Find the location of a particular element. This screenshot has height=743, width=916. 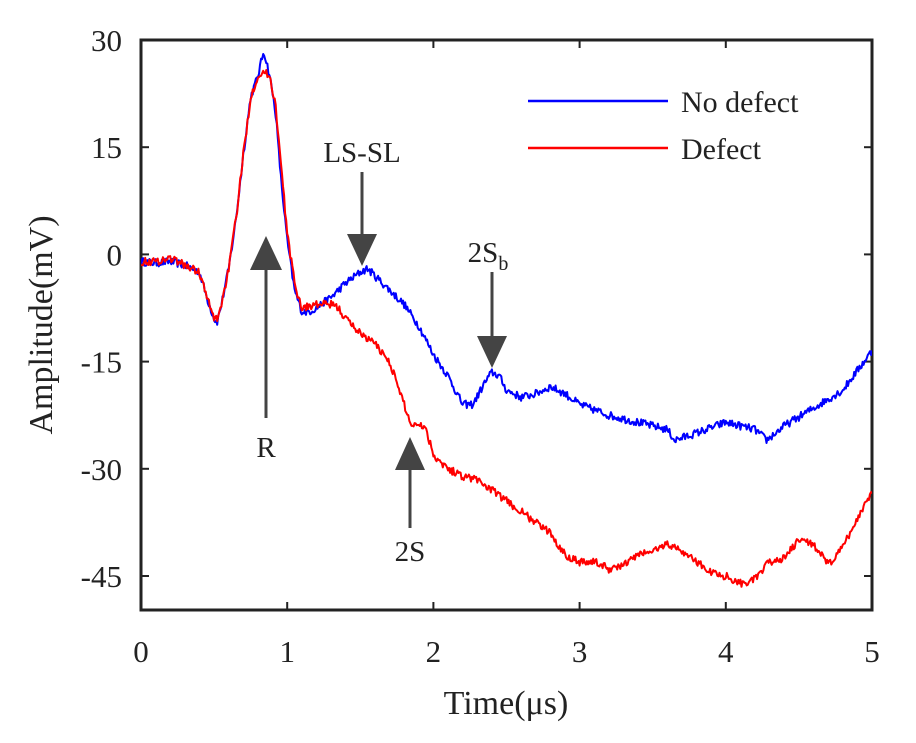

legend: No defect Defect is located at coordinates (663, 126).